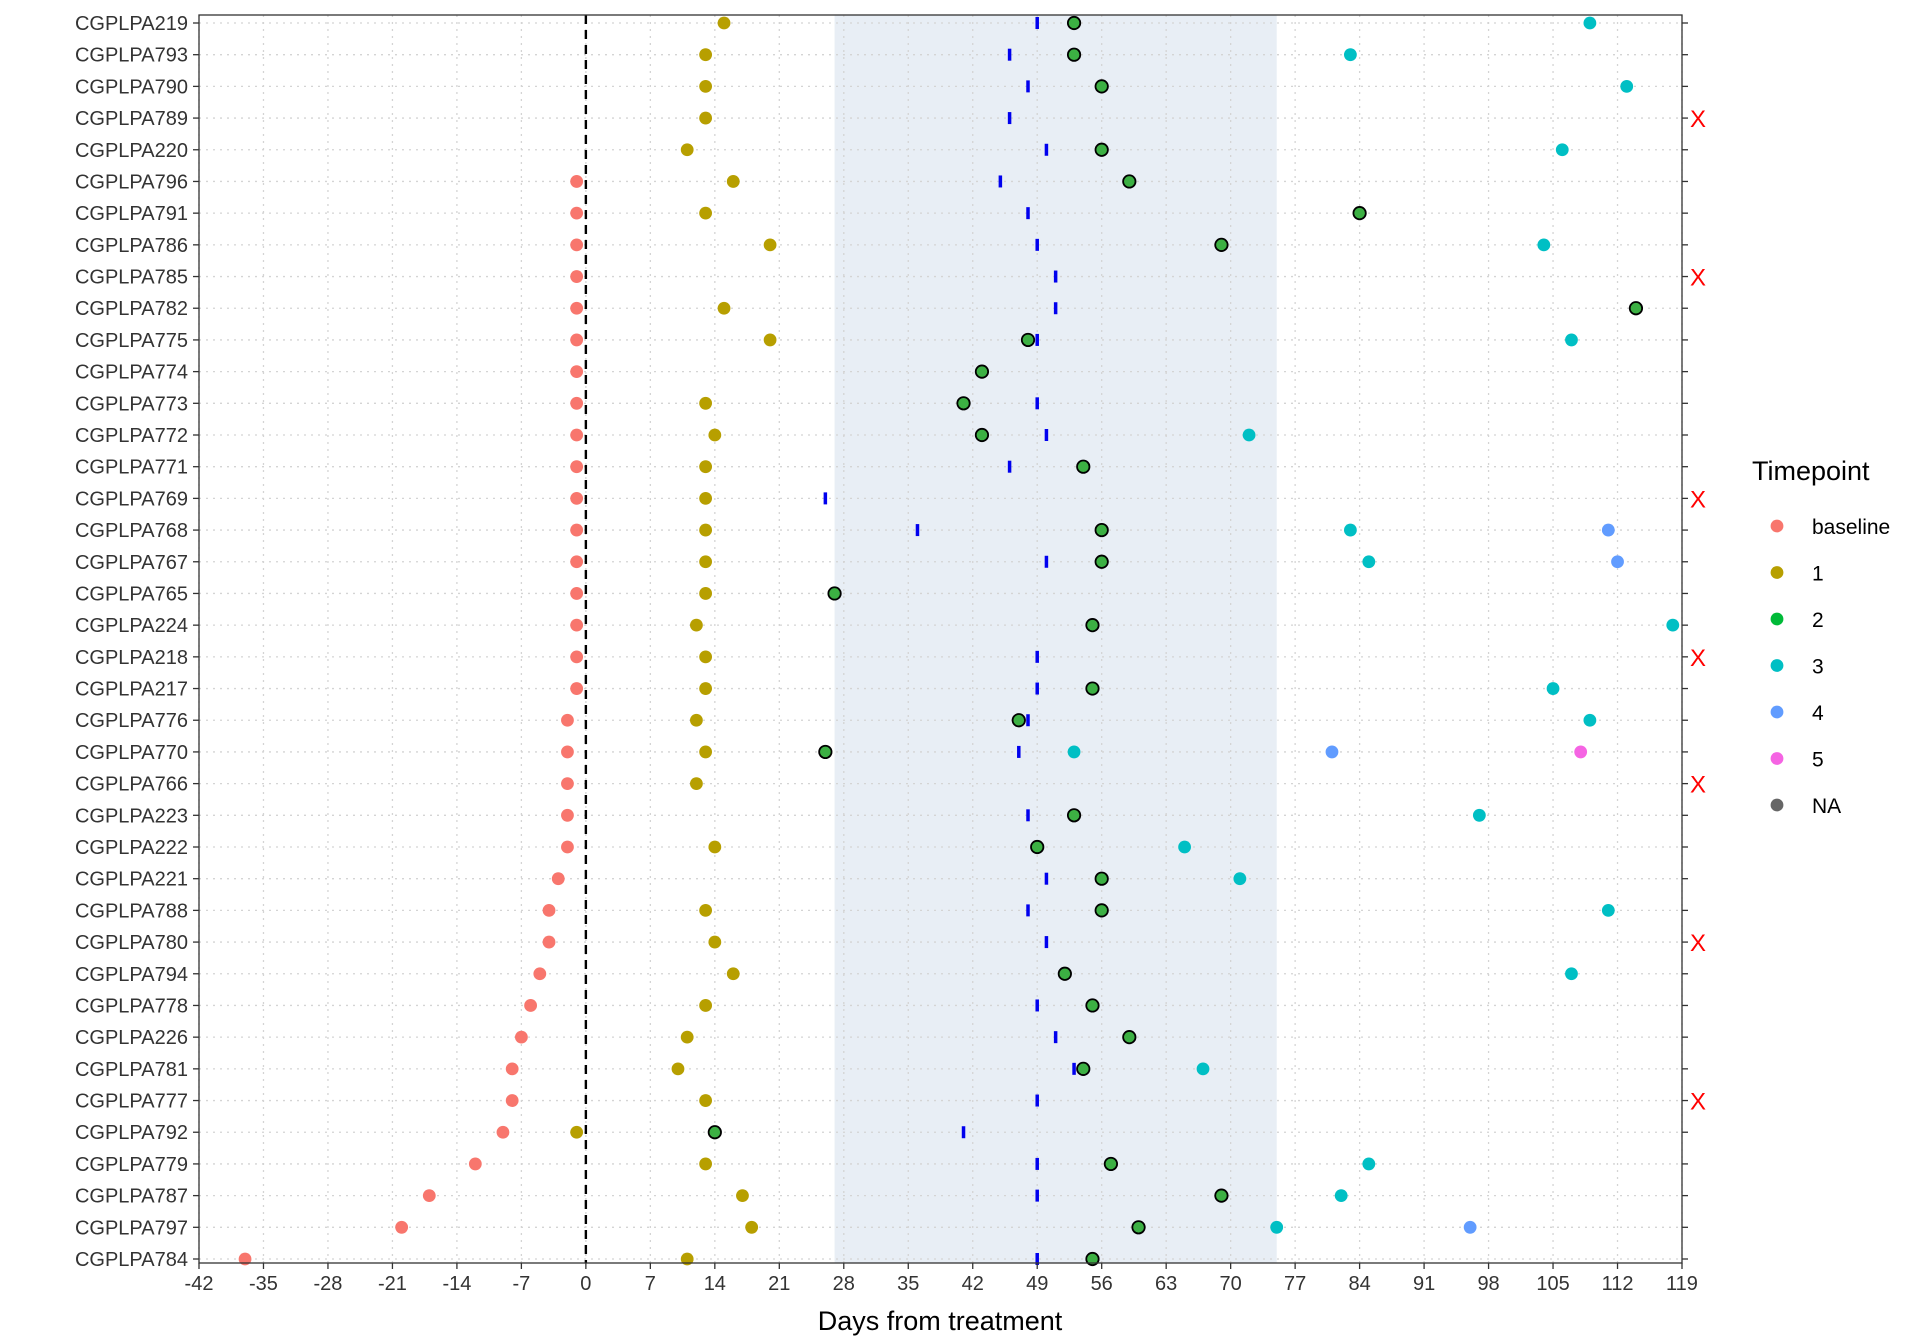 The height and width of the screenshot is (1344, 1920). Describe the element at coordinates (131, 1070) in the screenshot. I see `y-tick-label: CGPLPA781` at that location.